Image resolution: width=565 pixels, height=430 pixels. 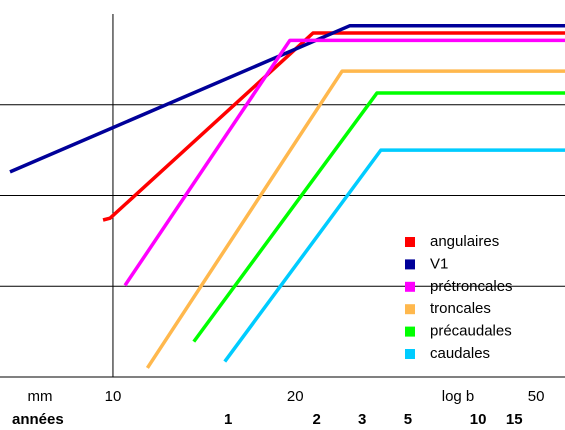 I want to click on year-tick-label: 3, so click(x=362, y=419).